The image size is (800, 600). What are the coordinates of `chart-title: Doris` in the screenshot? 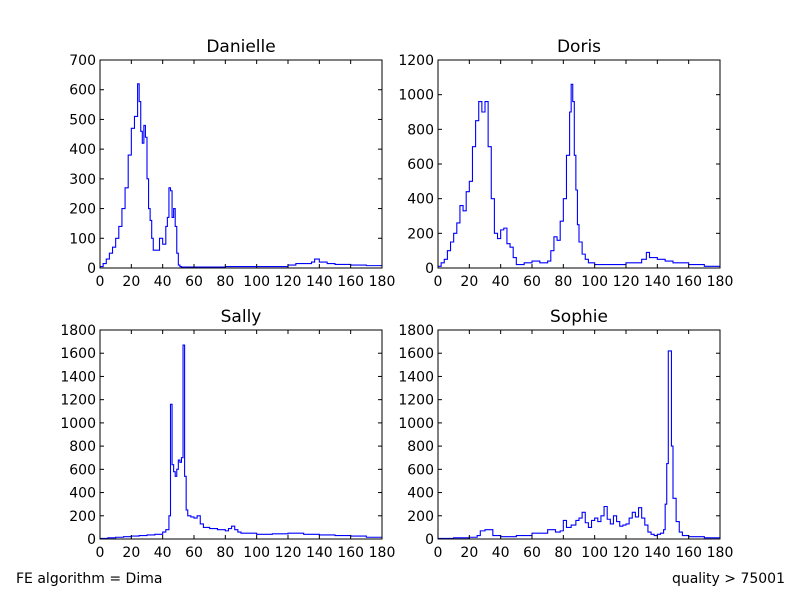 It's located at (579, 47).